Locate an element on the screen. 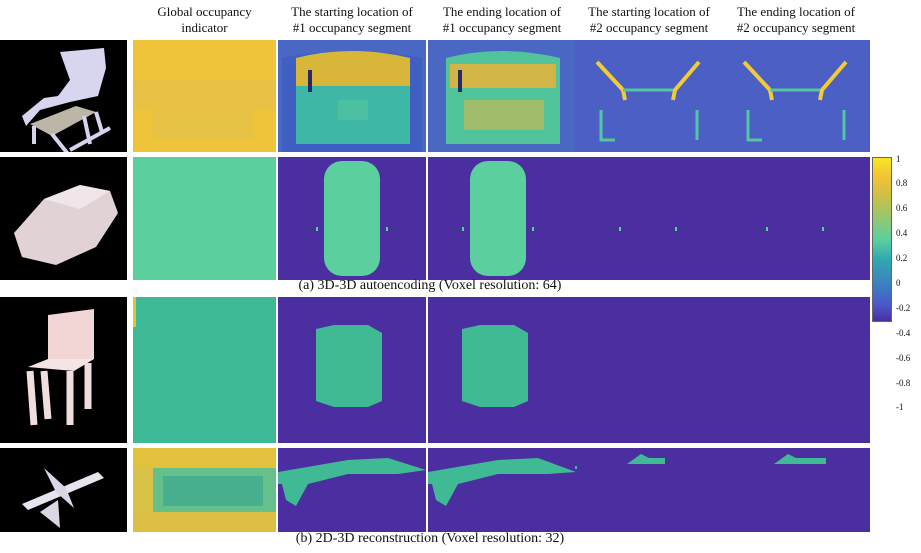 This screenshot has height=553, width=921. colorbar-tick: 0.2 is located at coordinates (902, 258).